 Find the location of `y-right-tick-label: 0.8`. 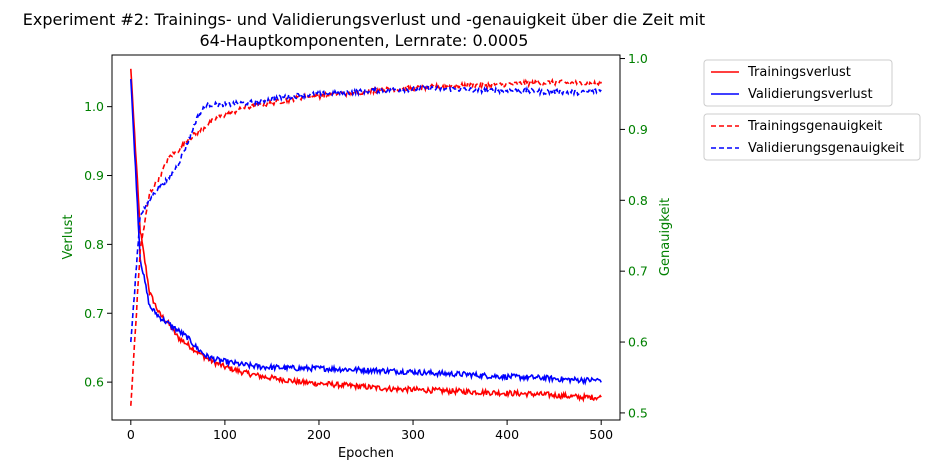

y-right-tick-label: 0.8 is located at coordinates (638, 200).